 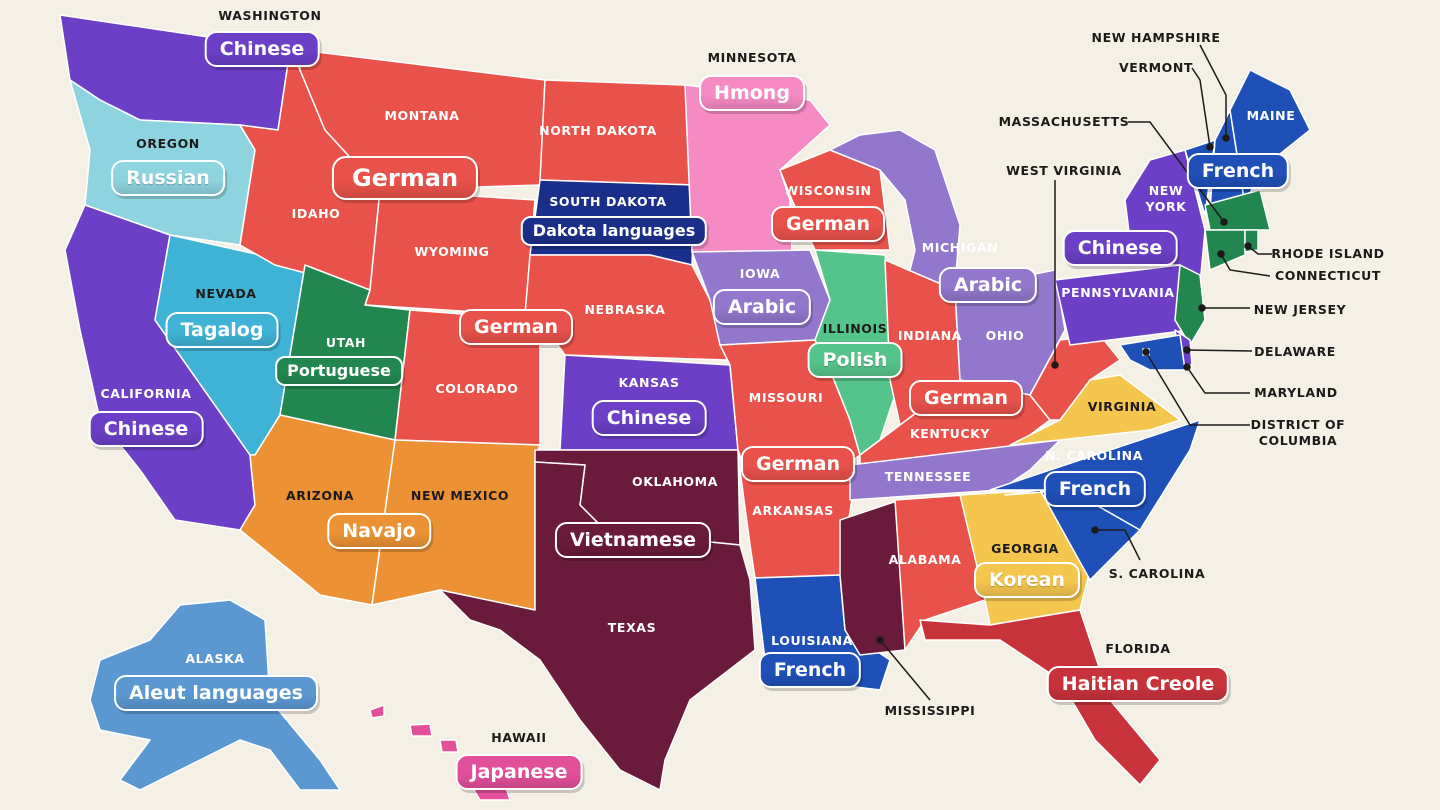 What do you see at coordinates (477, 388) in the screenshot?
I see `state-label-colorado: COLORADO` at bounding box center [477, 388].